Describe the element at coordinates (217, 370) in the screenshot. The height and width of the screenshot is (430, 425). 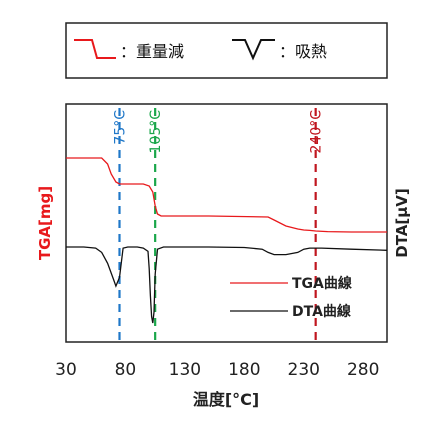
I see `x-tick-labels: 30 80 130 180 230 280` at that location.